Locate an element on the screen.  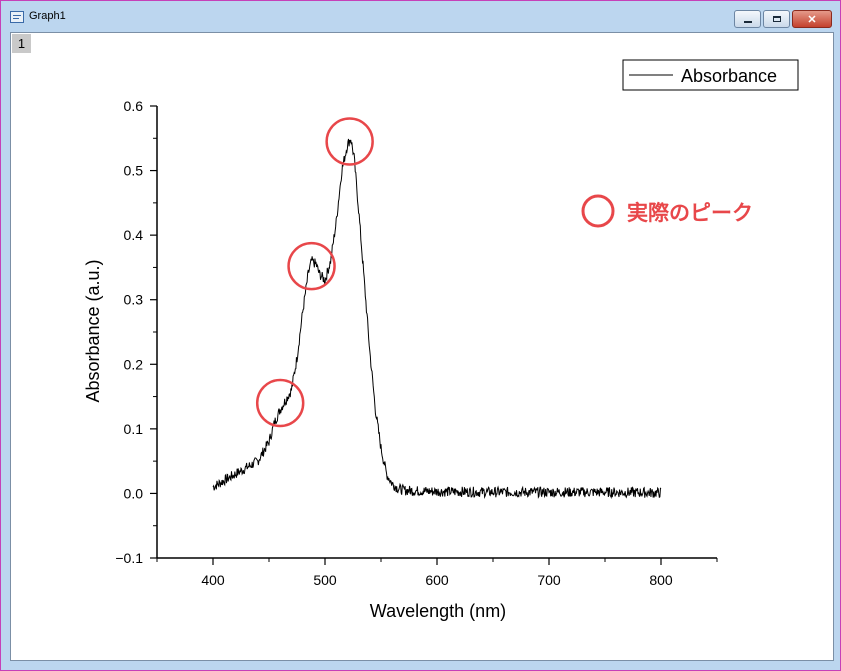
title-bar: Graph1 ✕ is located at coordinates (420, 16).